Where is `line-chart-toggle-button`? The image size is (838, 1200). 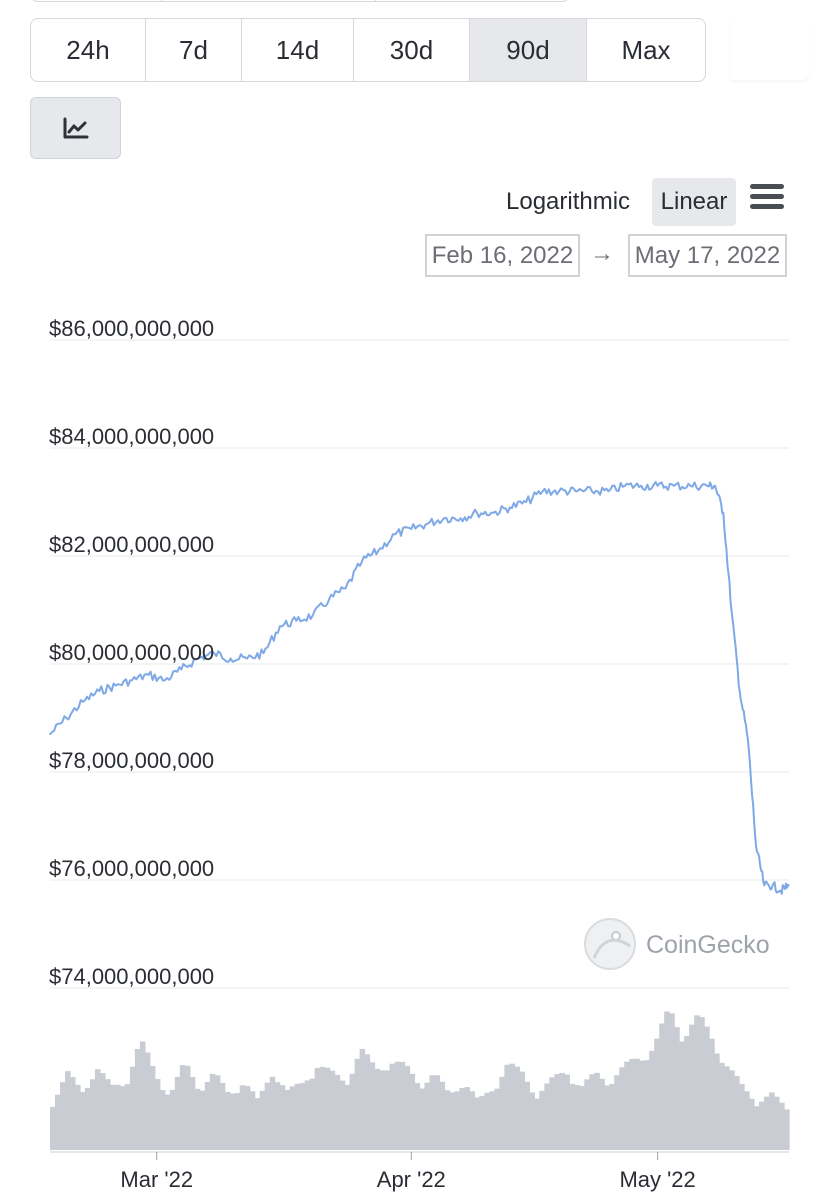
line-chart-toggle-button is located at coordinates (75, 128).